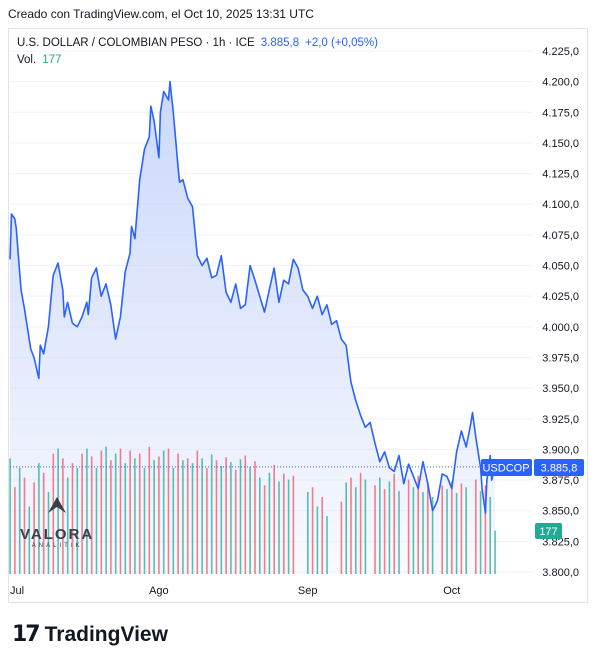 This screenshot has width=598, height=664. Describe the element at coordinates (560, 205) in the screenshot. I see `y-tick-label-5: 4.100,0` at that location.